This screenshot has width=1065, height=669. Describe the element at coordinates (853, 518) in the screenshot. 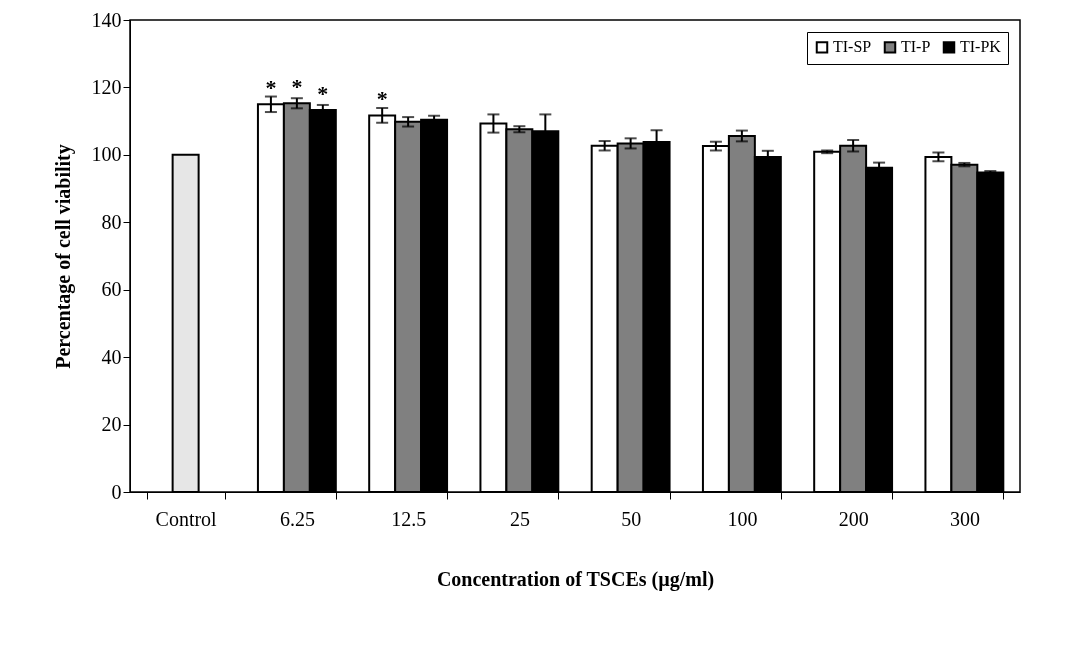

I see `x-tick-label: 200` at that location.